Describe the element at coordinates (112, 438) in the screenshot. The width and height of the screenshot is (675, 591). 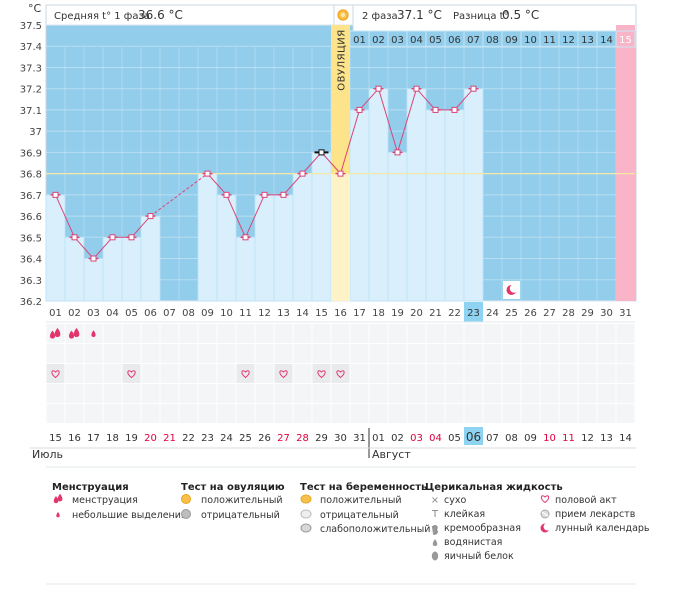
I see `date-label: 18` at that location.